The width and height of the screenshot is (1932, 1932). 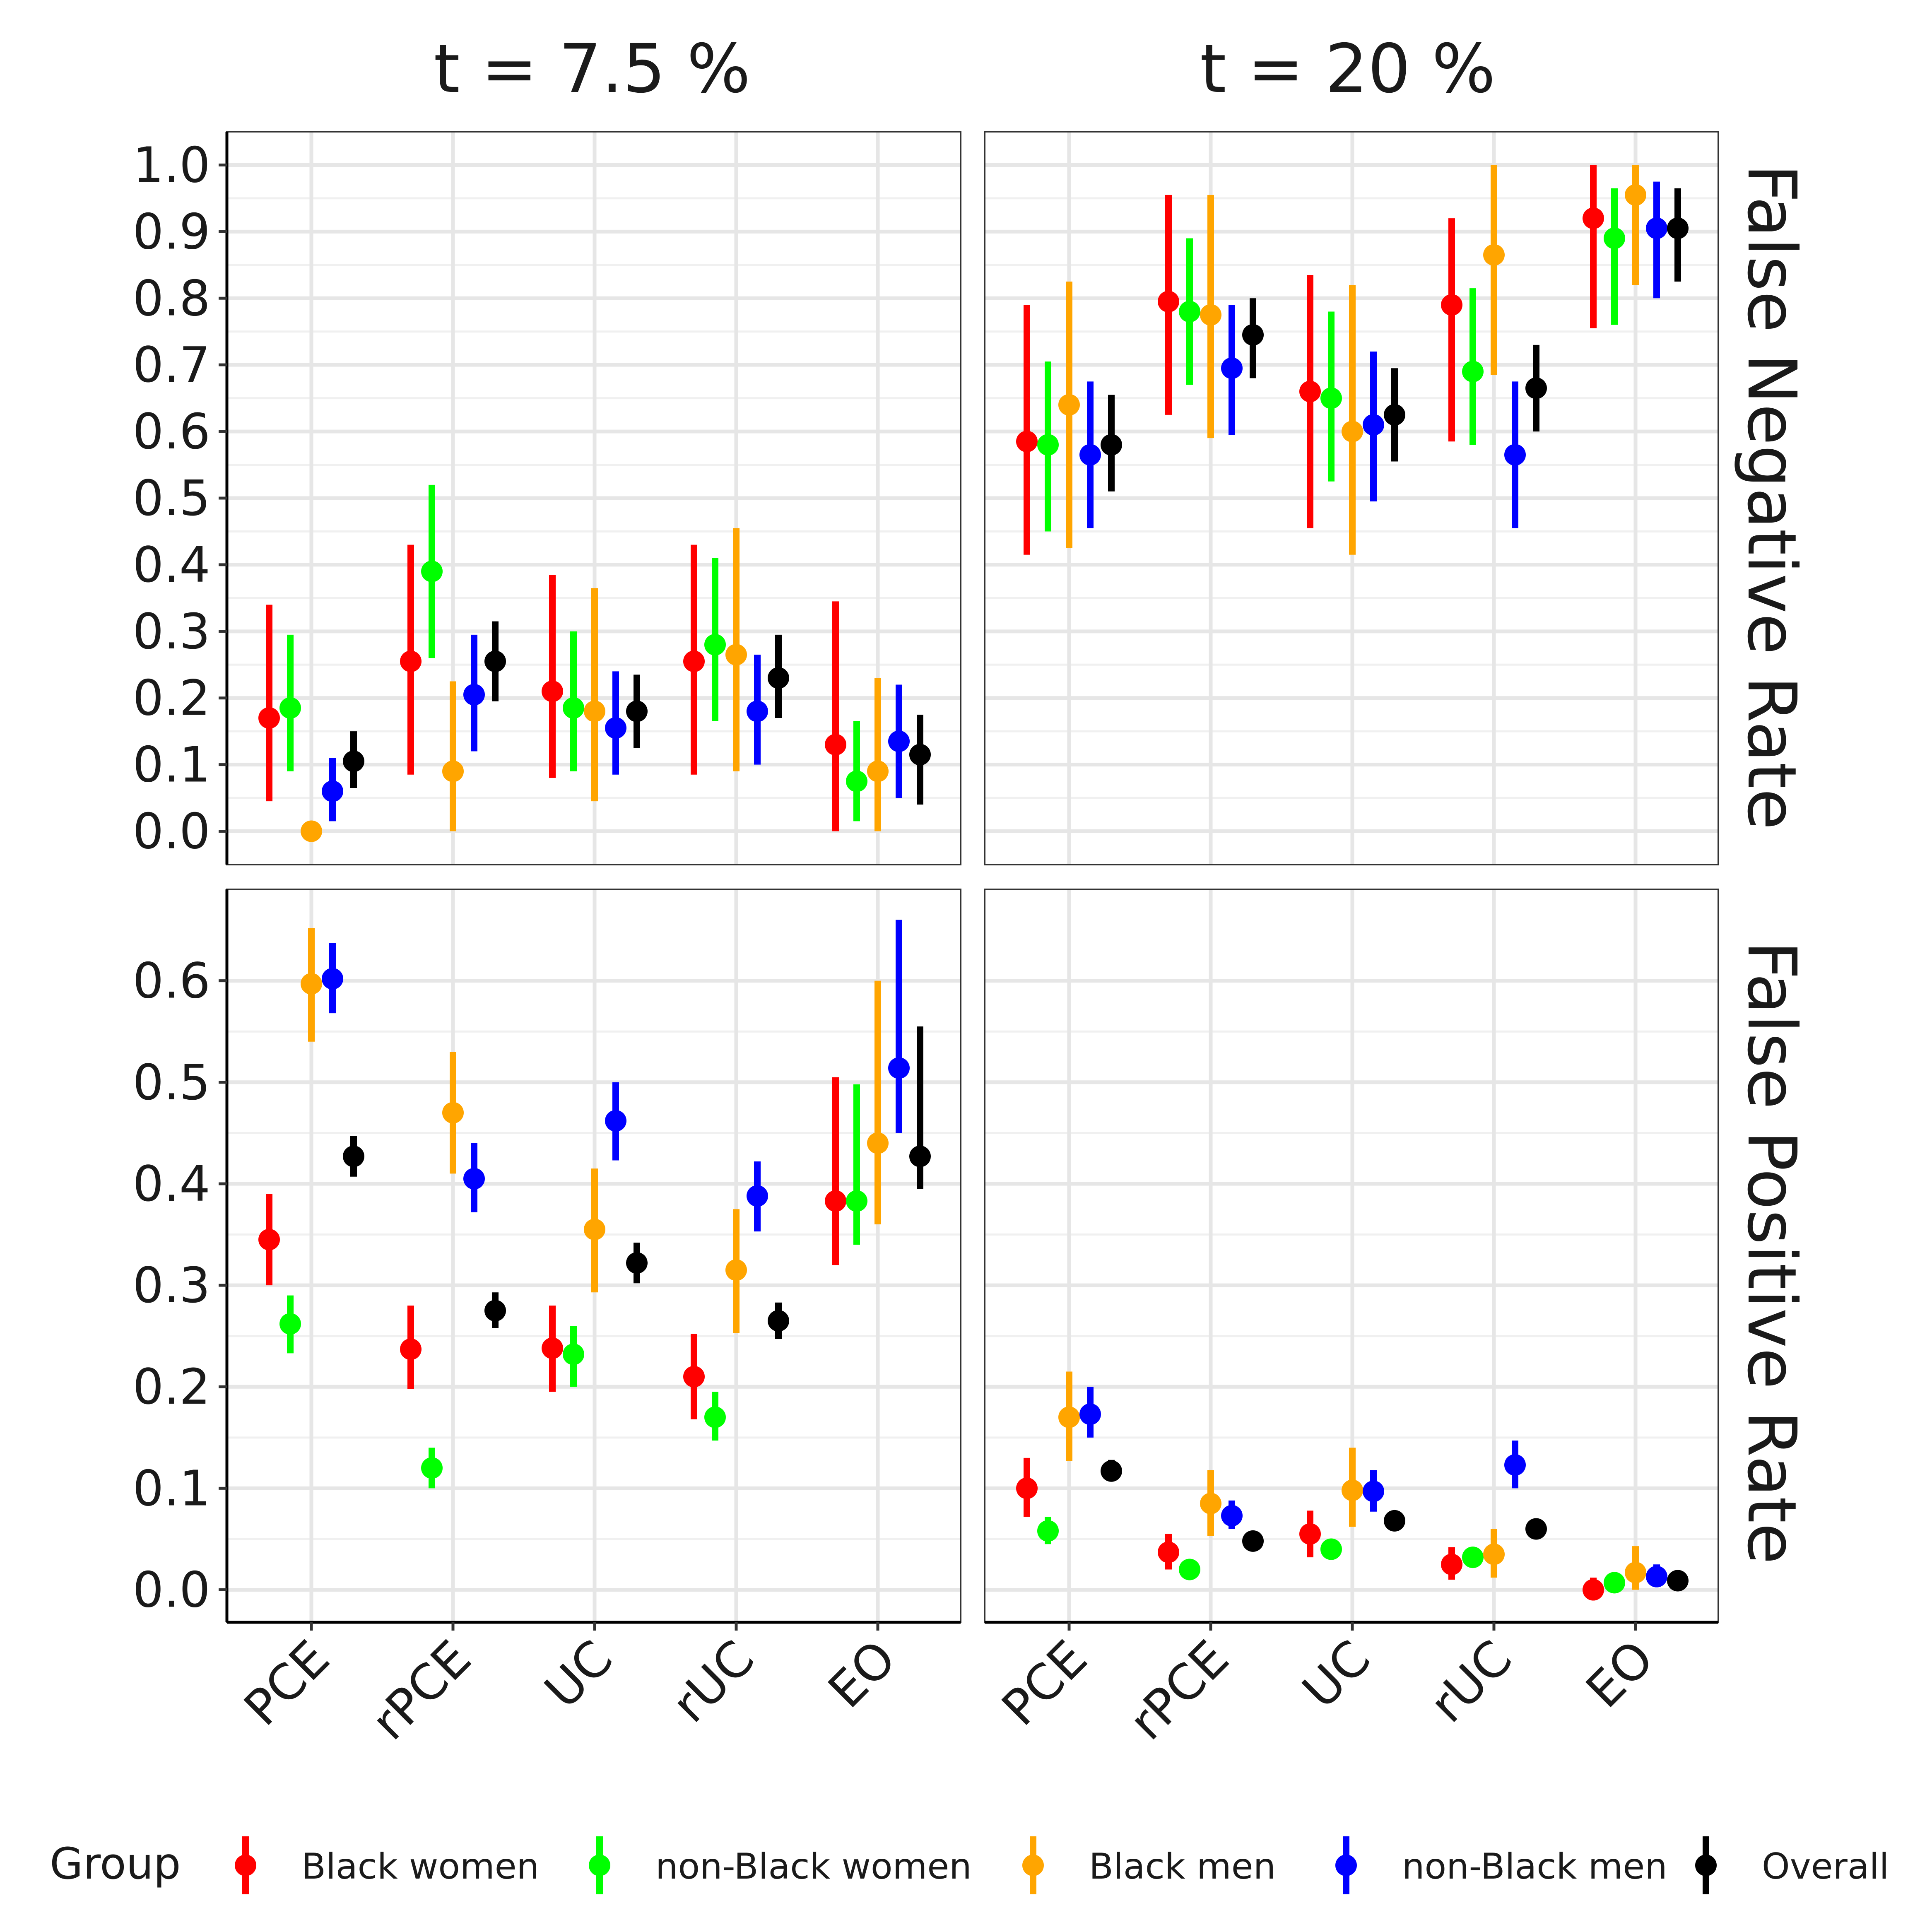 What do you see at coordinates (835, 1201) in the screenshot?
I see `point-black-women-eo` at bounding box center [835, 1201].